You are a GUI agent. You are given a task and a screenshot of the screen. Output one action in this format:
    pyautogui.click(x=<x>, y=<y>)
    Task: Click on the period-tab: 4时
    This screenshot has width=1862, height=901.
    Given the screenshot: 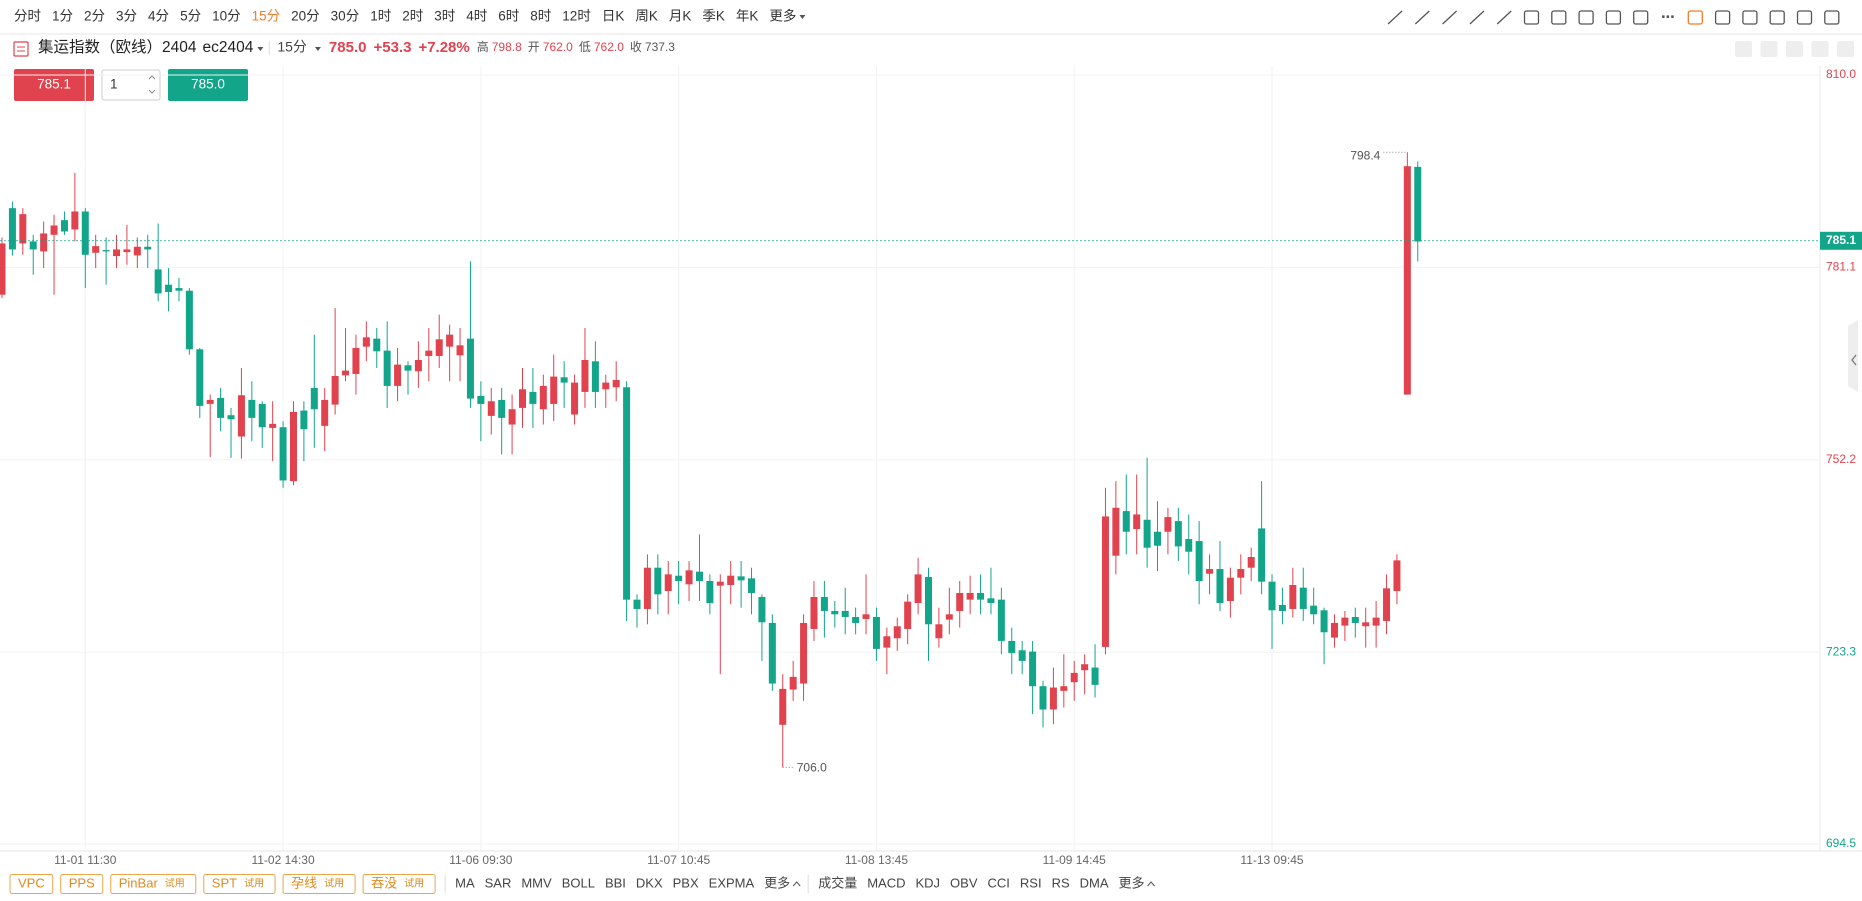 What is the action you would take?
    pyautogui.click(x=476, y=16)
    